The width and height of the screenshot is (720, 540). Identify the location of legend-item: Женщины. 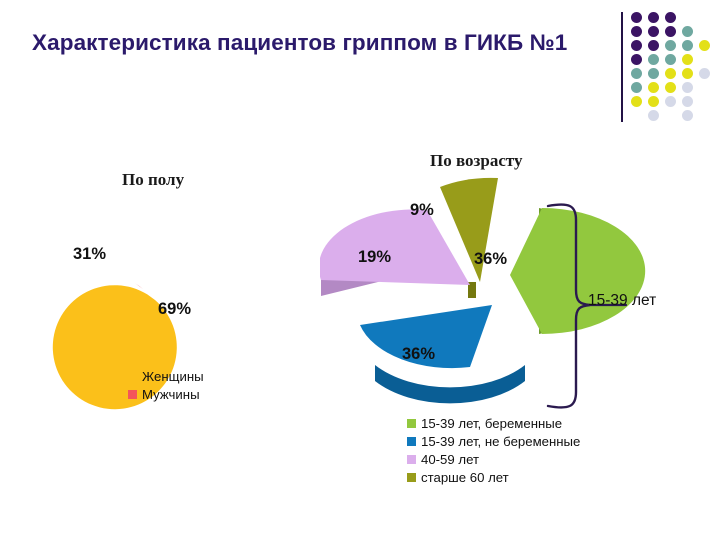
(166, 376).